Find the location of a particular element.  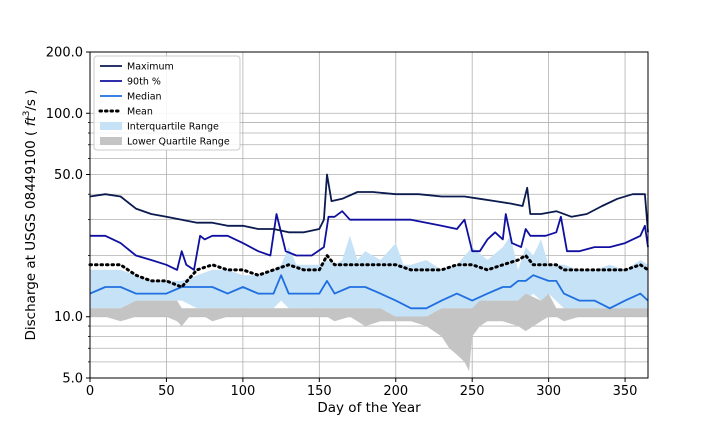

y-tick-label: 5.0 is located at coordinates (72, 379).